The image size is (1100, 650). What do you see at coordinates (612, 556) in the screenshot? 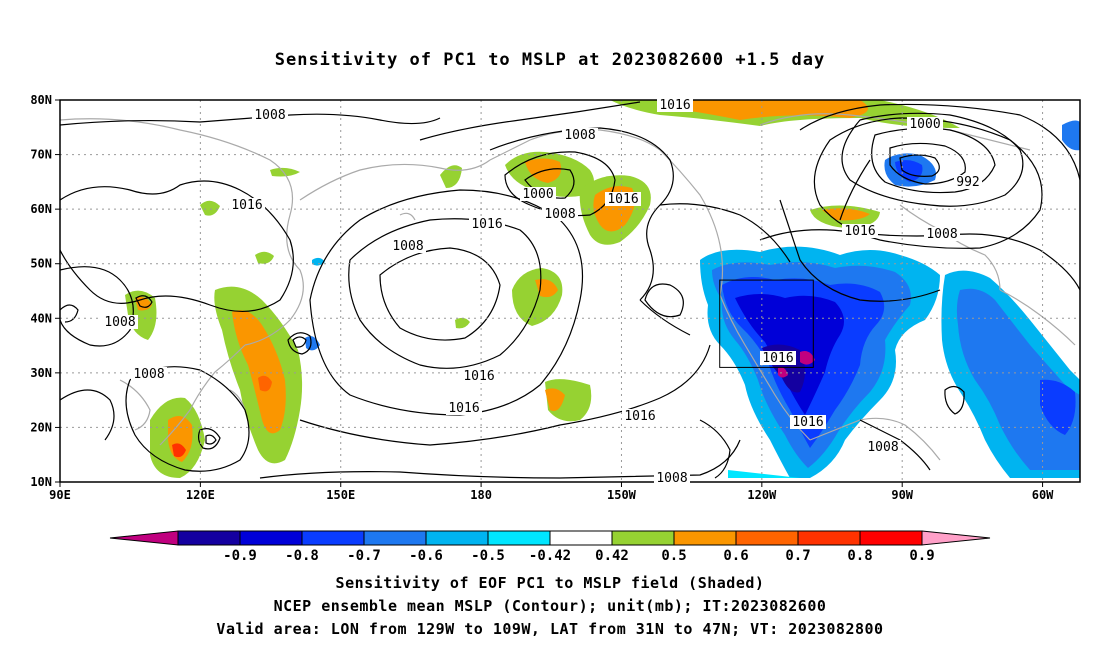
I see `colorbar-label: 0.42` at bounding box center [612, 556].